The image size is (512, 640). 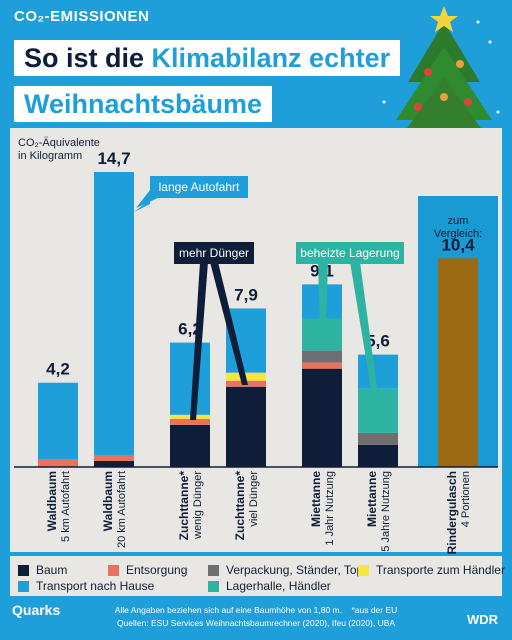 What do you see at coordinates (271, 58) in the screenshot?
I see `title-part-2: Klimabilanz echter` at bounding box center [271, 58].